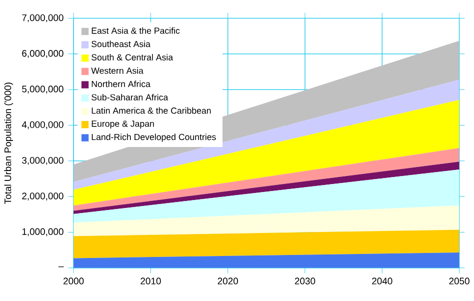  Describe the element at coordinates (117, 70) in the screenshot. I see `legend-label: Western Asia` at that location.